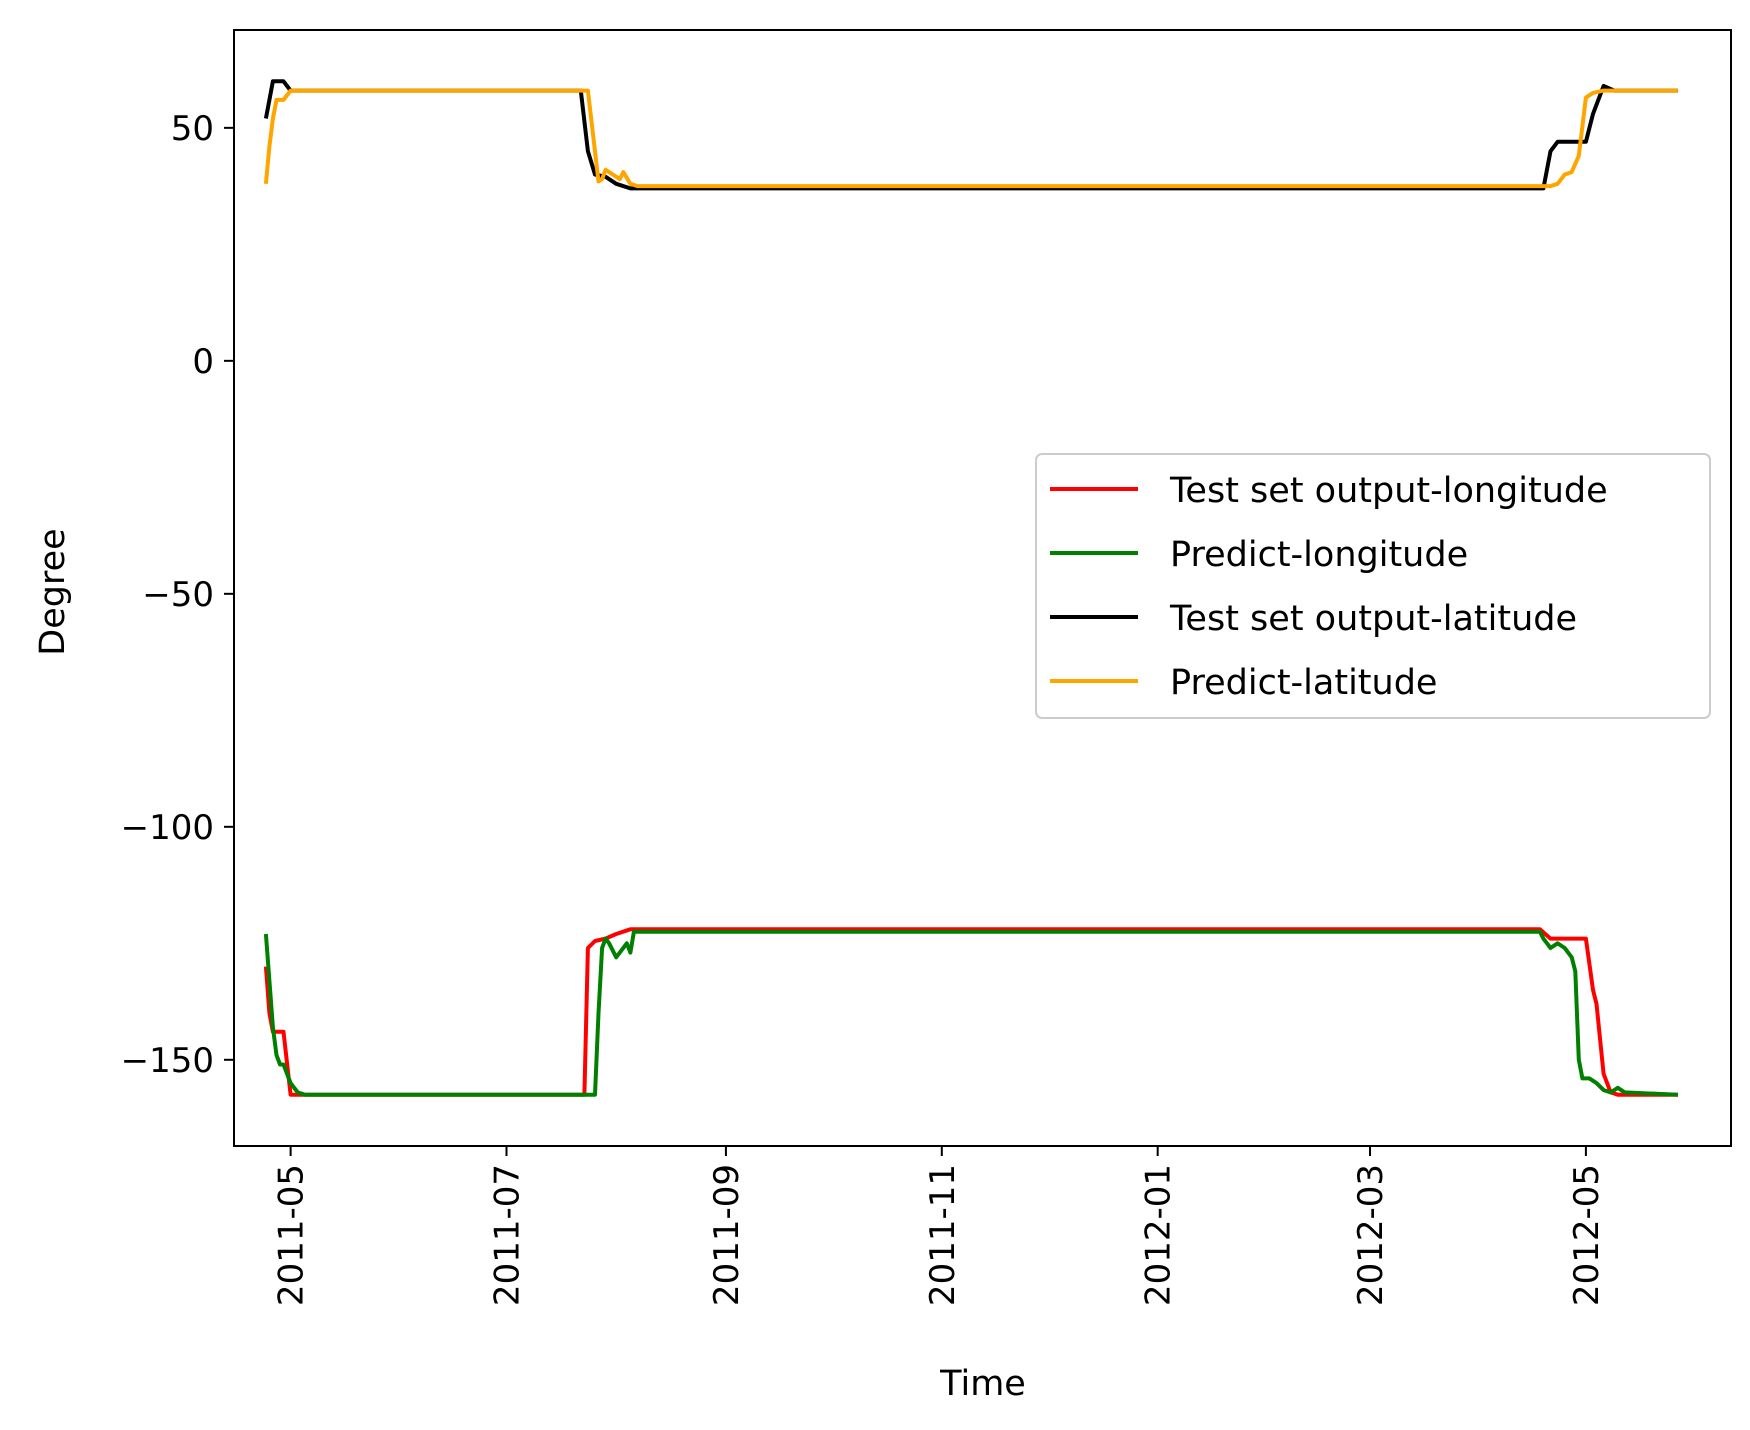 The height and width of the screenshot is (1430, 1750). What do you see at coordinates (943, 1235) in the screenshot?
I see `x-tick-label: 2011-11` at bounding box center [943, 1235].